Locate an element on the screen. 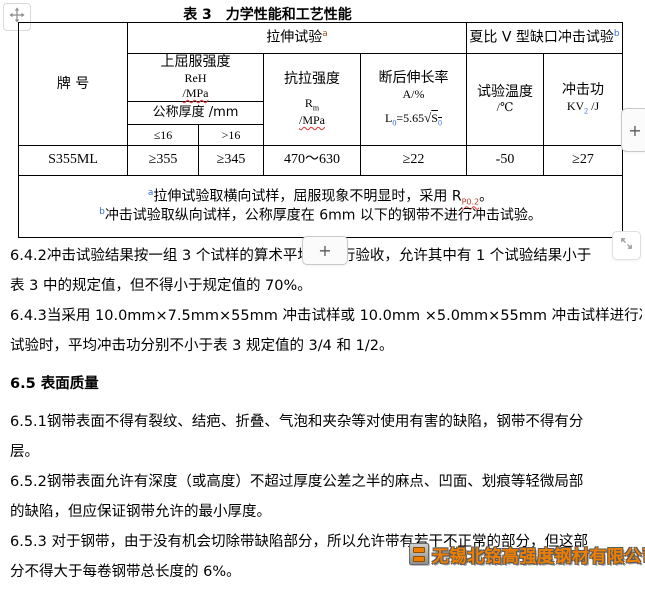 This screenshot has height=597, width=645. elongation-symbol: A/% is located at coordinates (413, 94).